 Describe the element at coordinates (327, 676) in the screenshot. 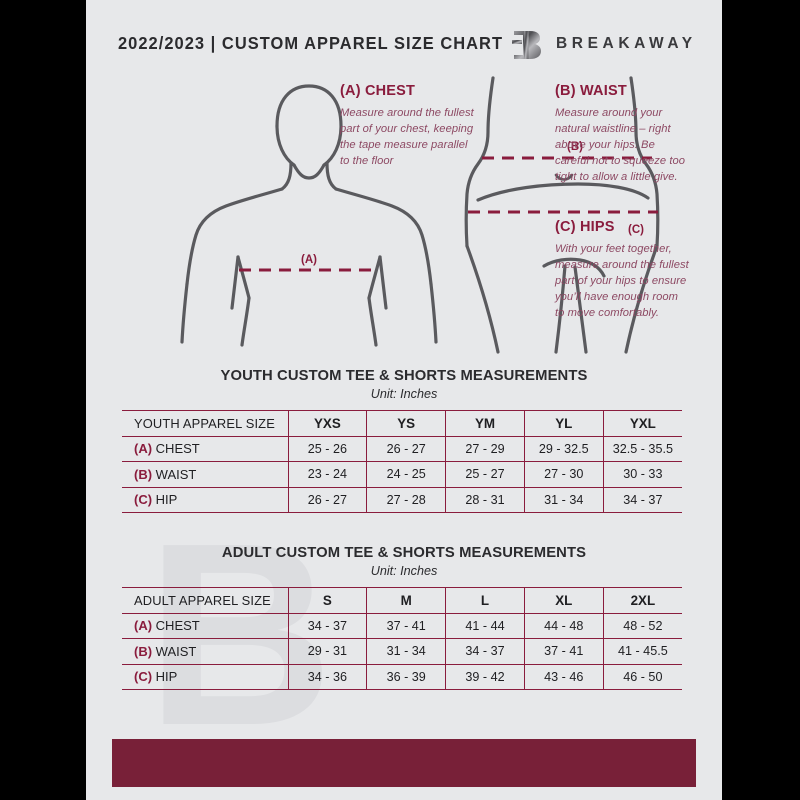

I see `cell: 34 - 36` at that location.